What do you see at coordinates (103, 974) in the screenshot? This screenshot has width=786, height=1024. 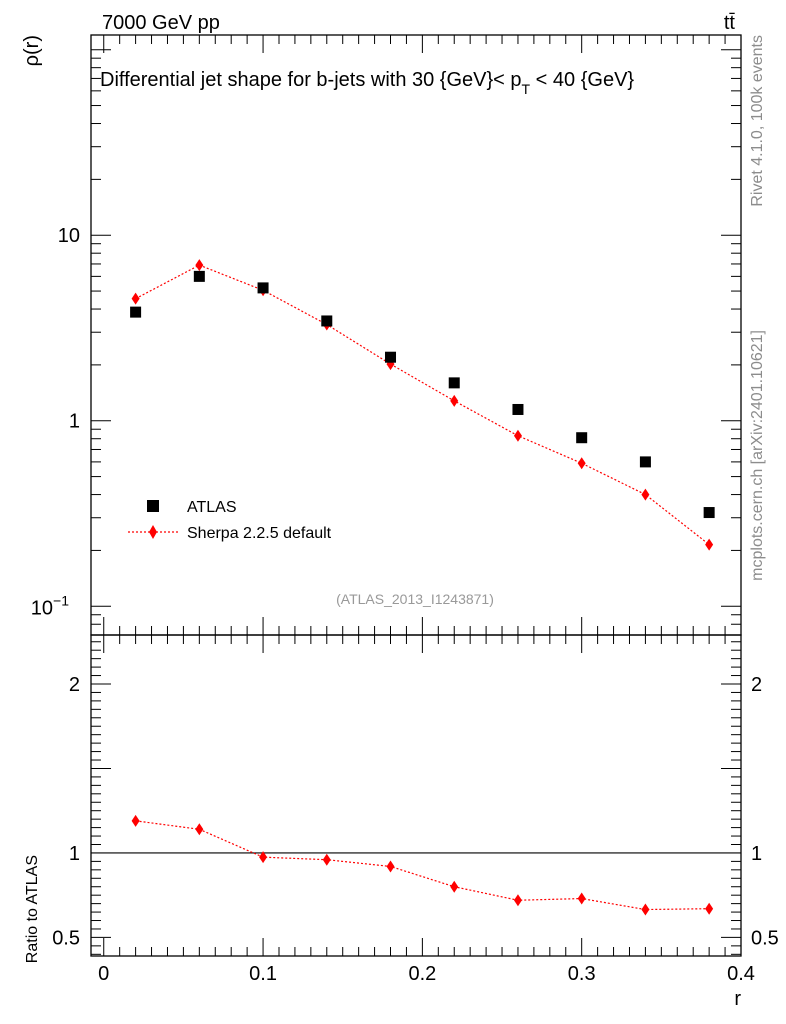 I see `x-tick-label: 0` at bounding box center [103, 974].